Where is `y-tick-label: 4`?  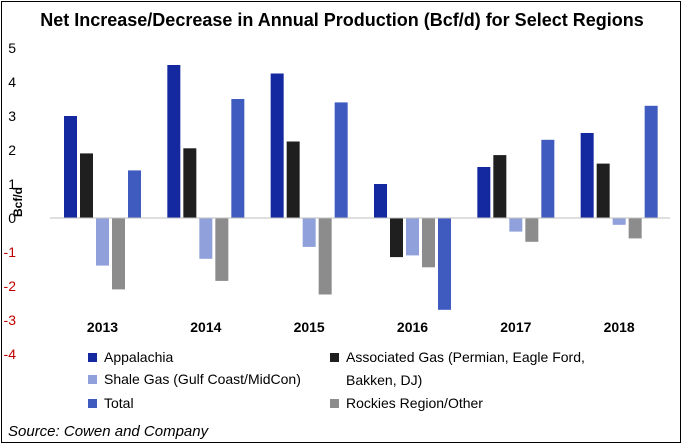 y-tick-label: 4 is located at coordinates (12, 82).